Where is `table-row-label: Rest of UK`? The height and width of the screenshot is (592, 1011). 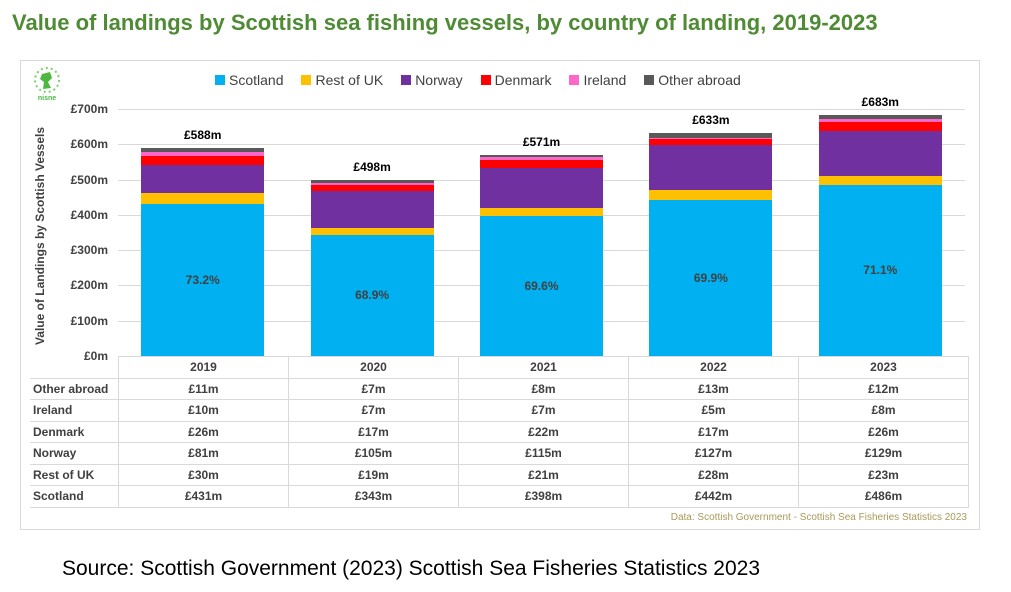 table-row-label: Rest of UK is located at coordinates (74, 474).